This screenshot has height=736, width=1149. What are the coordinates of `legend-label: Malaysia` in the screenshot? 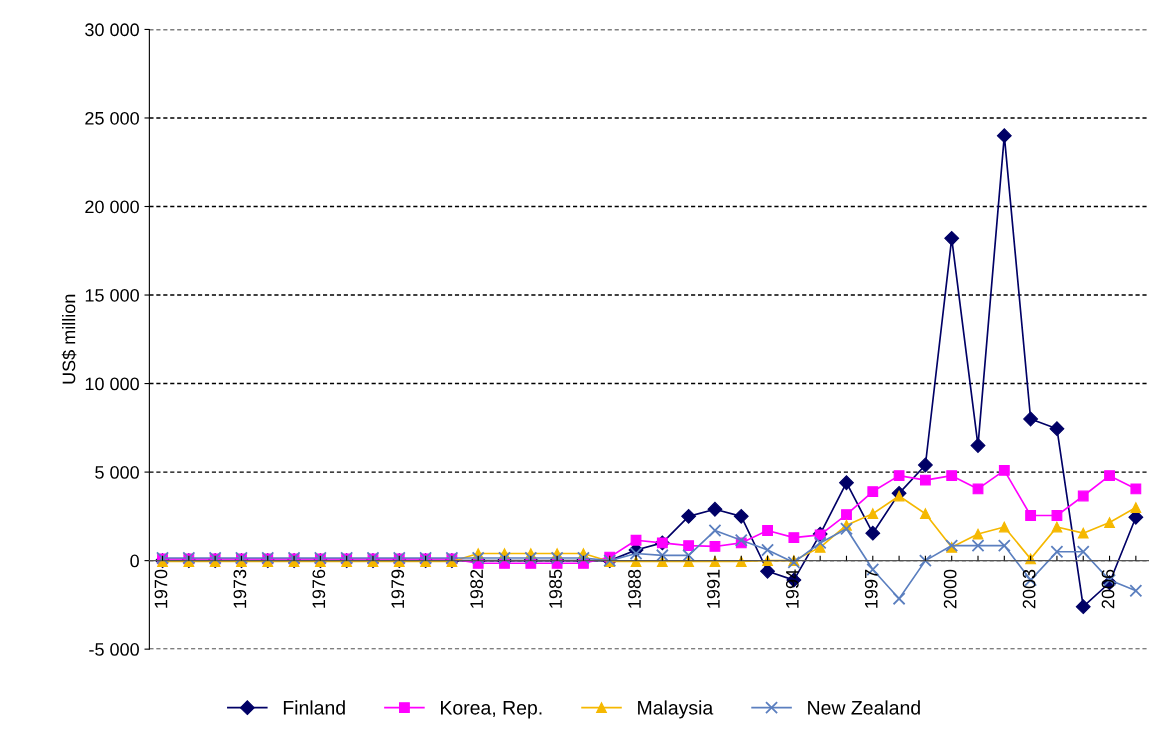 It's located at (676, 709).